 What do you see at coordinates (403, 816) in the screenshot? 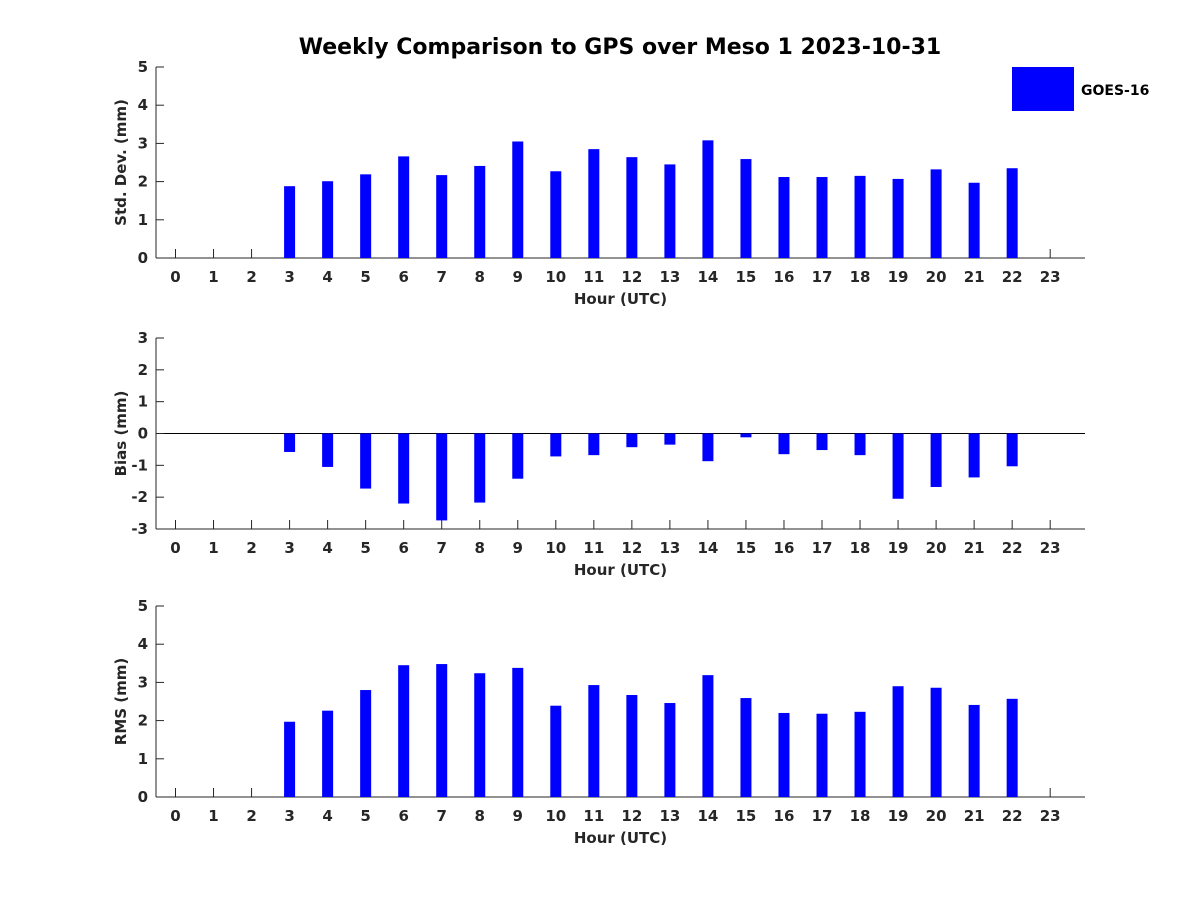
I see `x-tick-label: 6` at bounding box center [403, 816].